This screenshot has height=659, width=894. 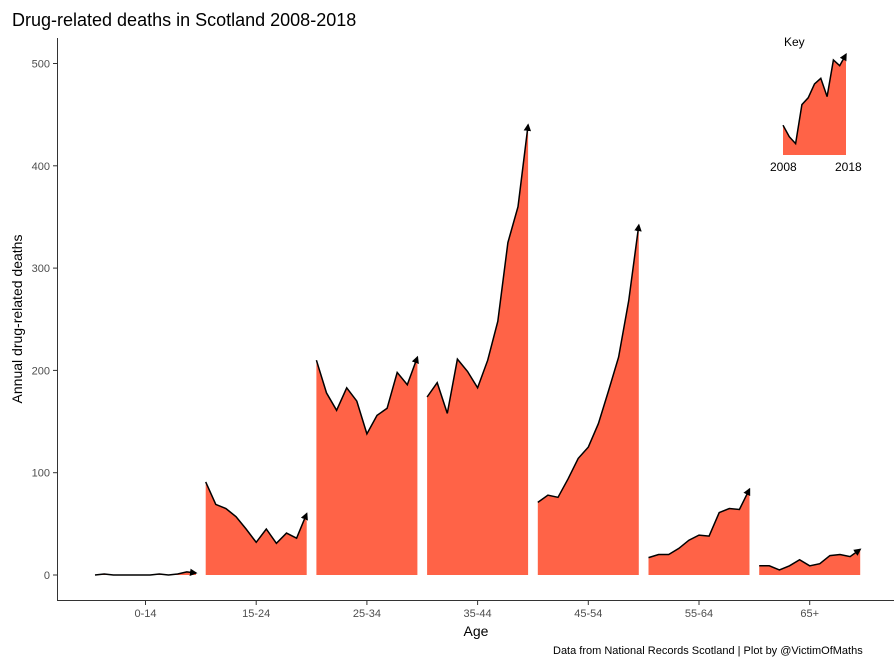 I want to click on legend-end-label: 2018, so click(x=848, y=167).